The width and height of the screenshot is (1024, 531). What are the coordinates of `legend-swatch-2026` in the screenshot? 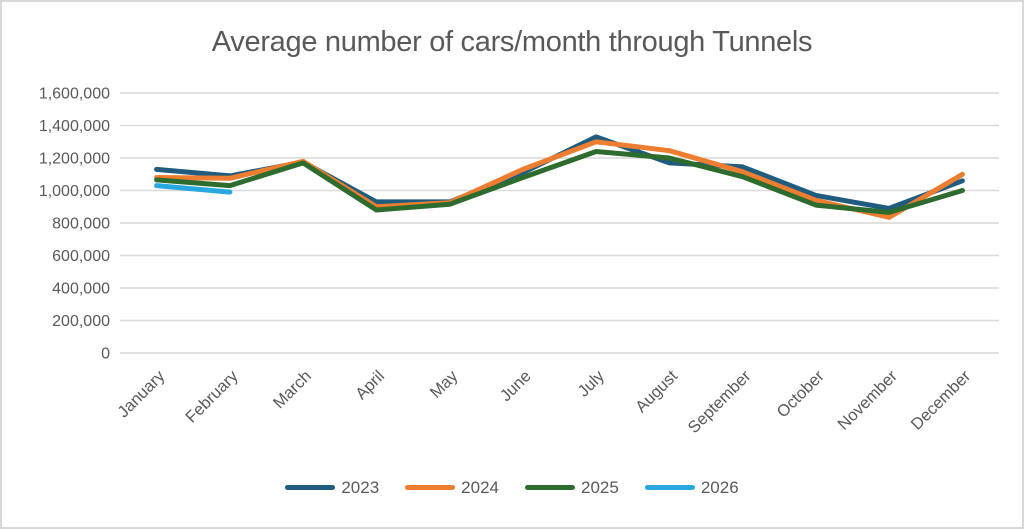 It's located at (669, 487).